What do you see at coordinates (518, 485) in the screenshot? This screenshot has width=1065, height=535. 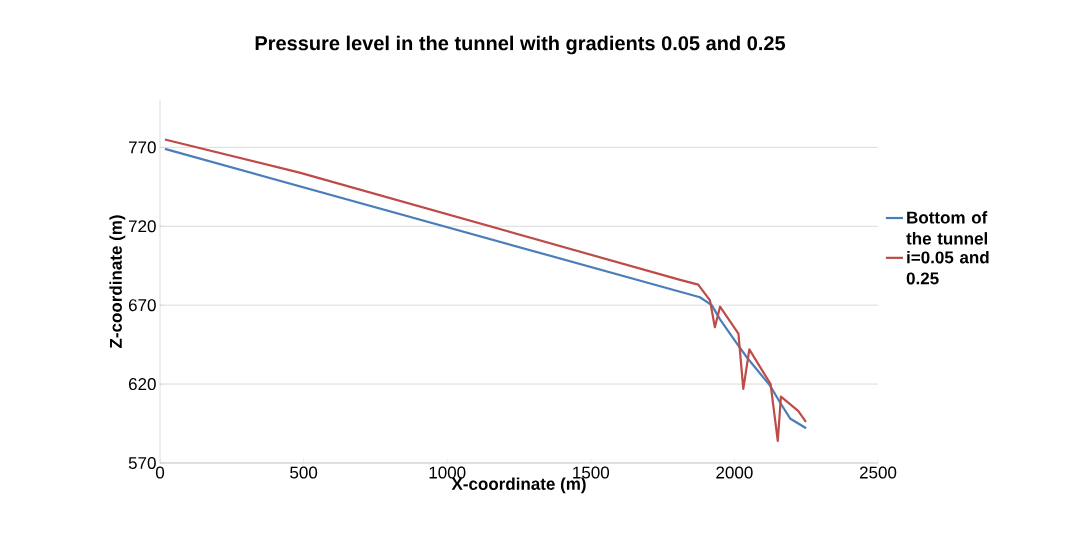 I see `x-axis-title: X-coordinate (m)` at bounding box center [518, 485].